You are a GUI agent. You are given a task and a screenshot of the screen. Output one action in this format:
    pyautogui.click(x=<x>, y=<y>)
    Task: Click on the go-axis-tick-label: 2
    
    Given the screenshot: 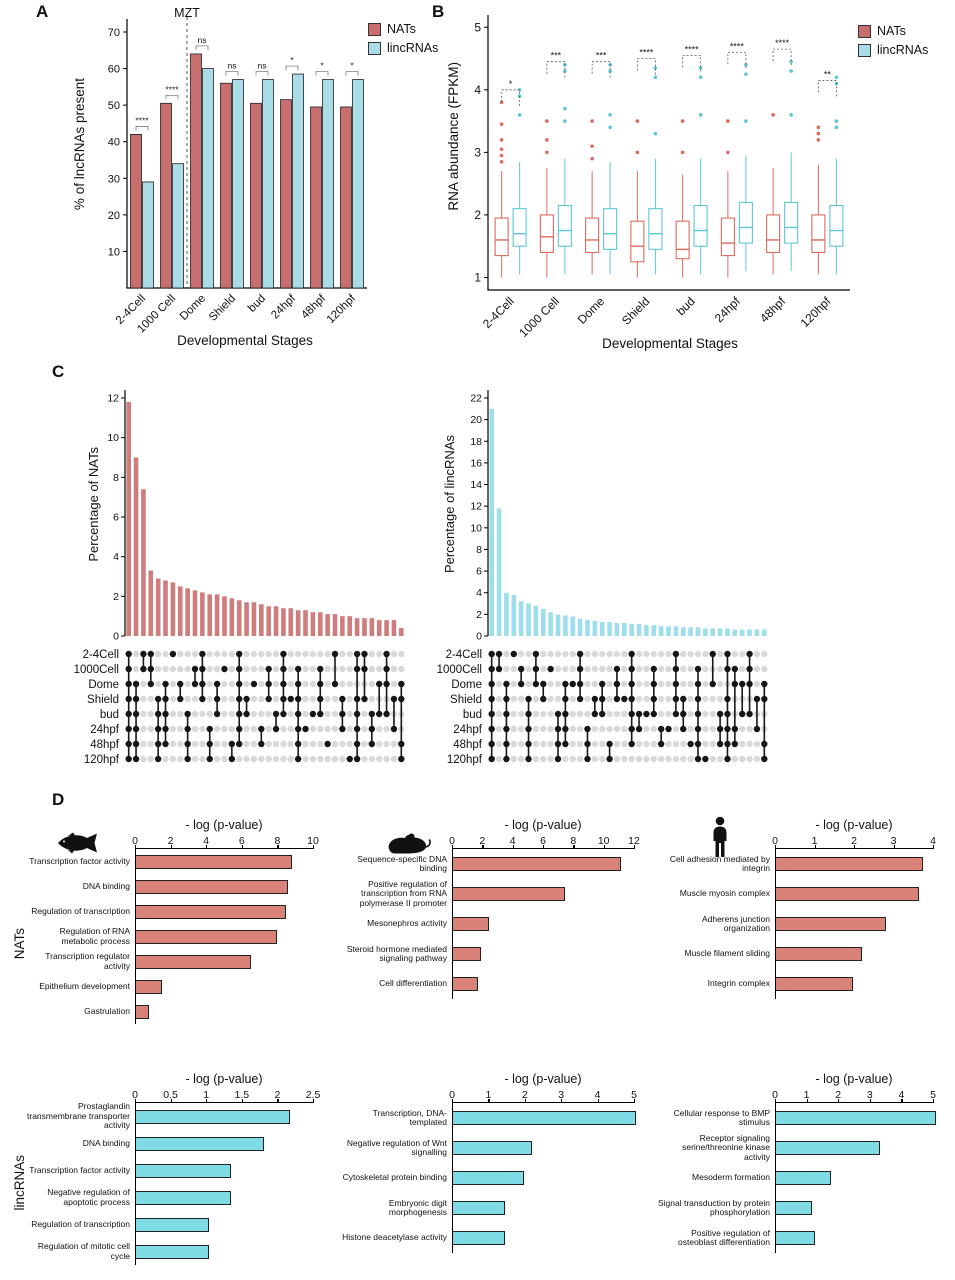 What is the action you would take?
    pyautogui.click(x=854, y=841)
    